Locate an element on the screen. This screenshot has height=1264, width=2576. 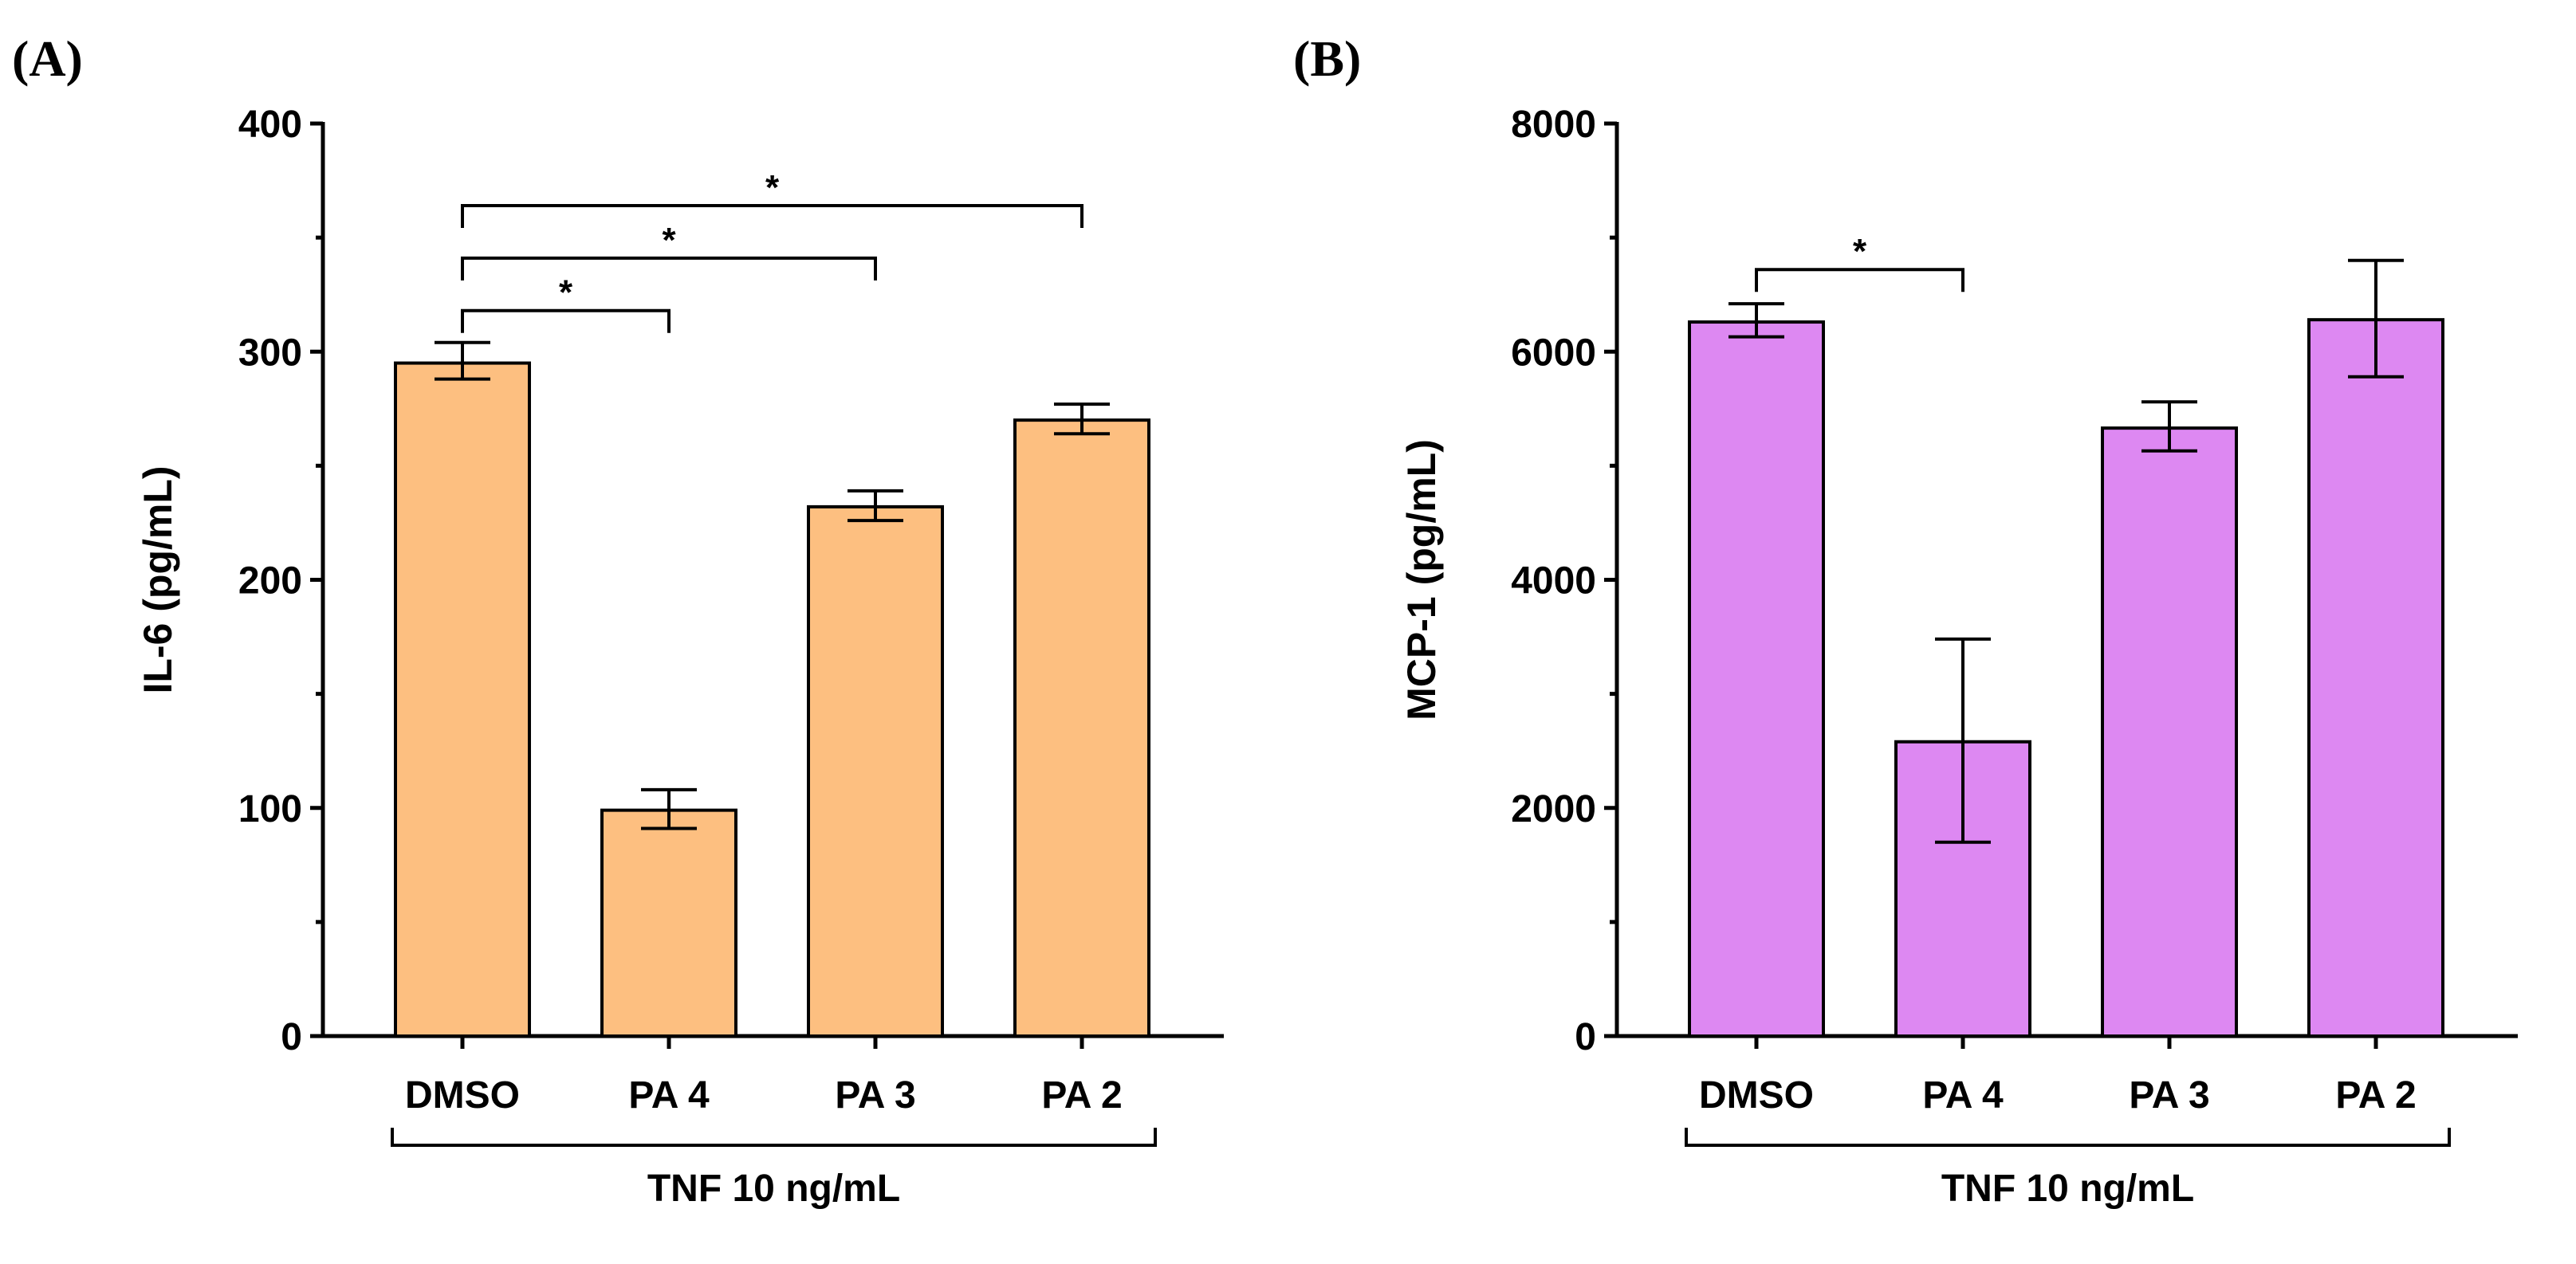
panel-label: (B) is located at coordinates (1327, 59).